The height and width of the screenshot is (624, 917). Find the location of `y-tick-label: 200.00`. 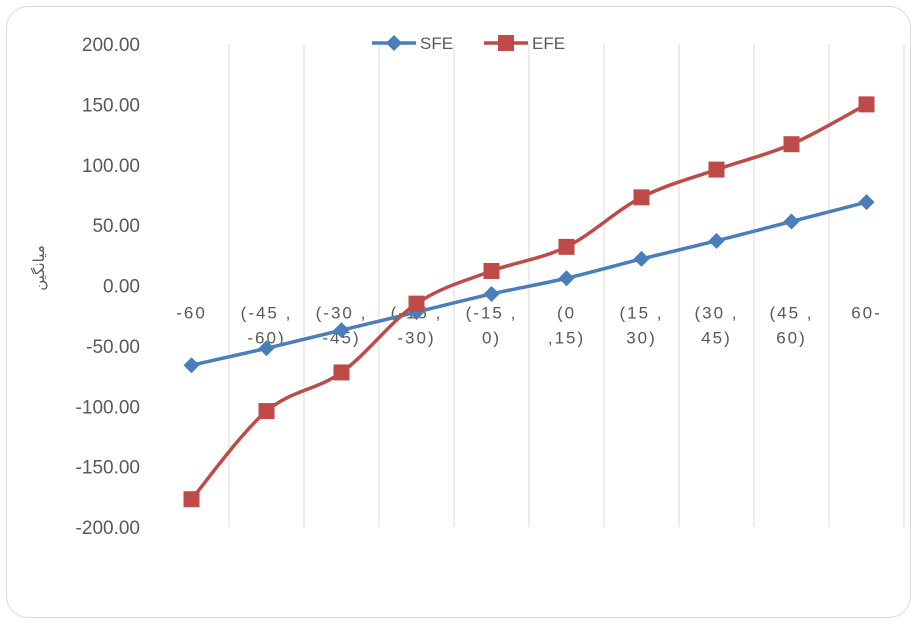

y-tick-label: 200.00 is located at coordinates (111, 45).